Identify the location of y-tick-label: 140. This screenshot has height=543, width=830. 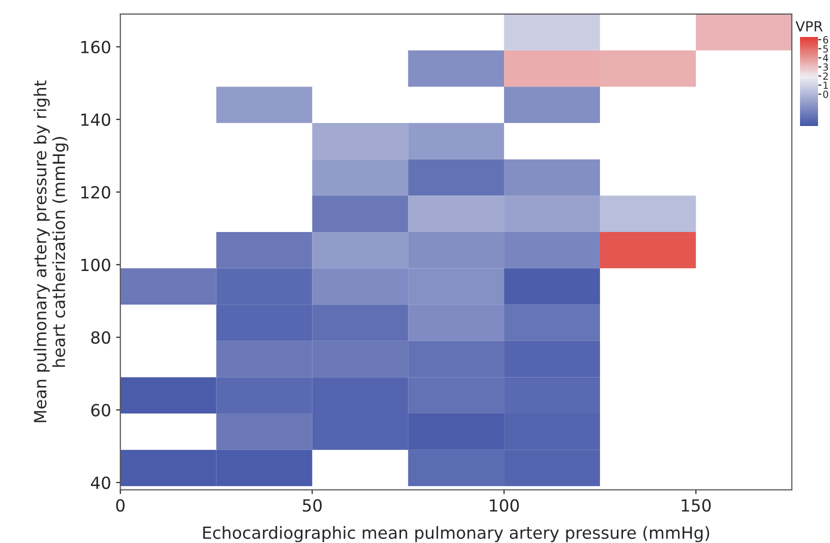
(95, 119).